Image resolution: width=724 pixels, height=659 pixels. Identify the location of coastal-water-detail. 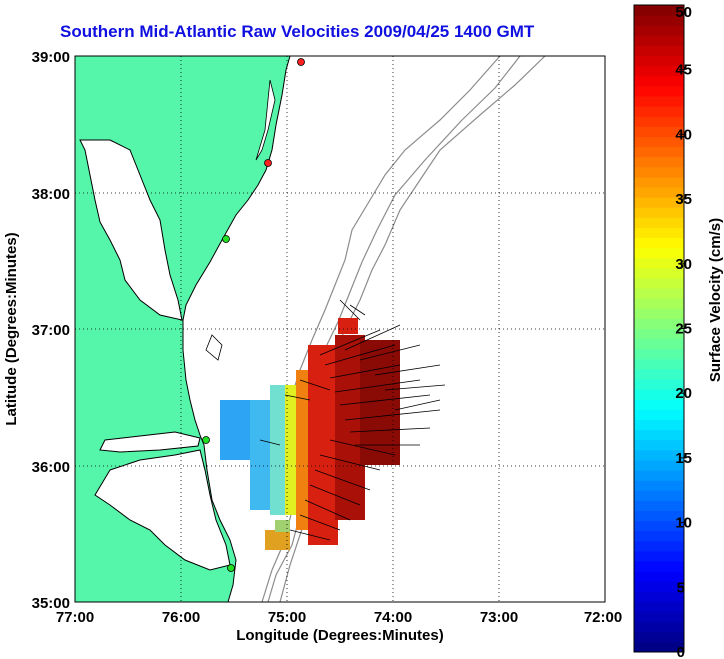
(240, 220).